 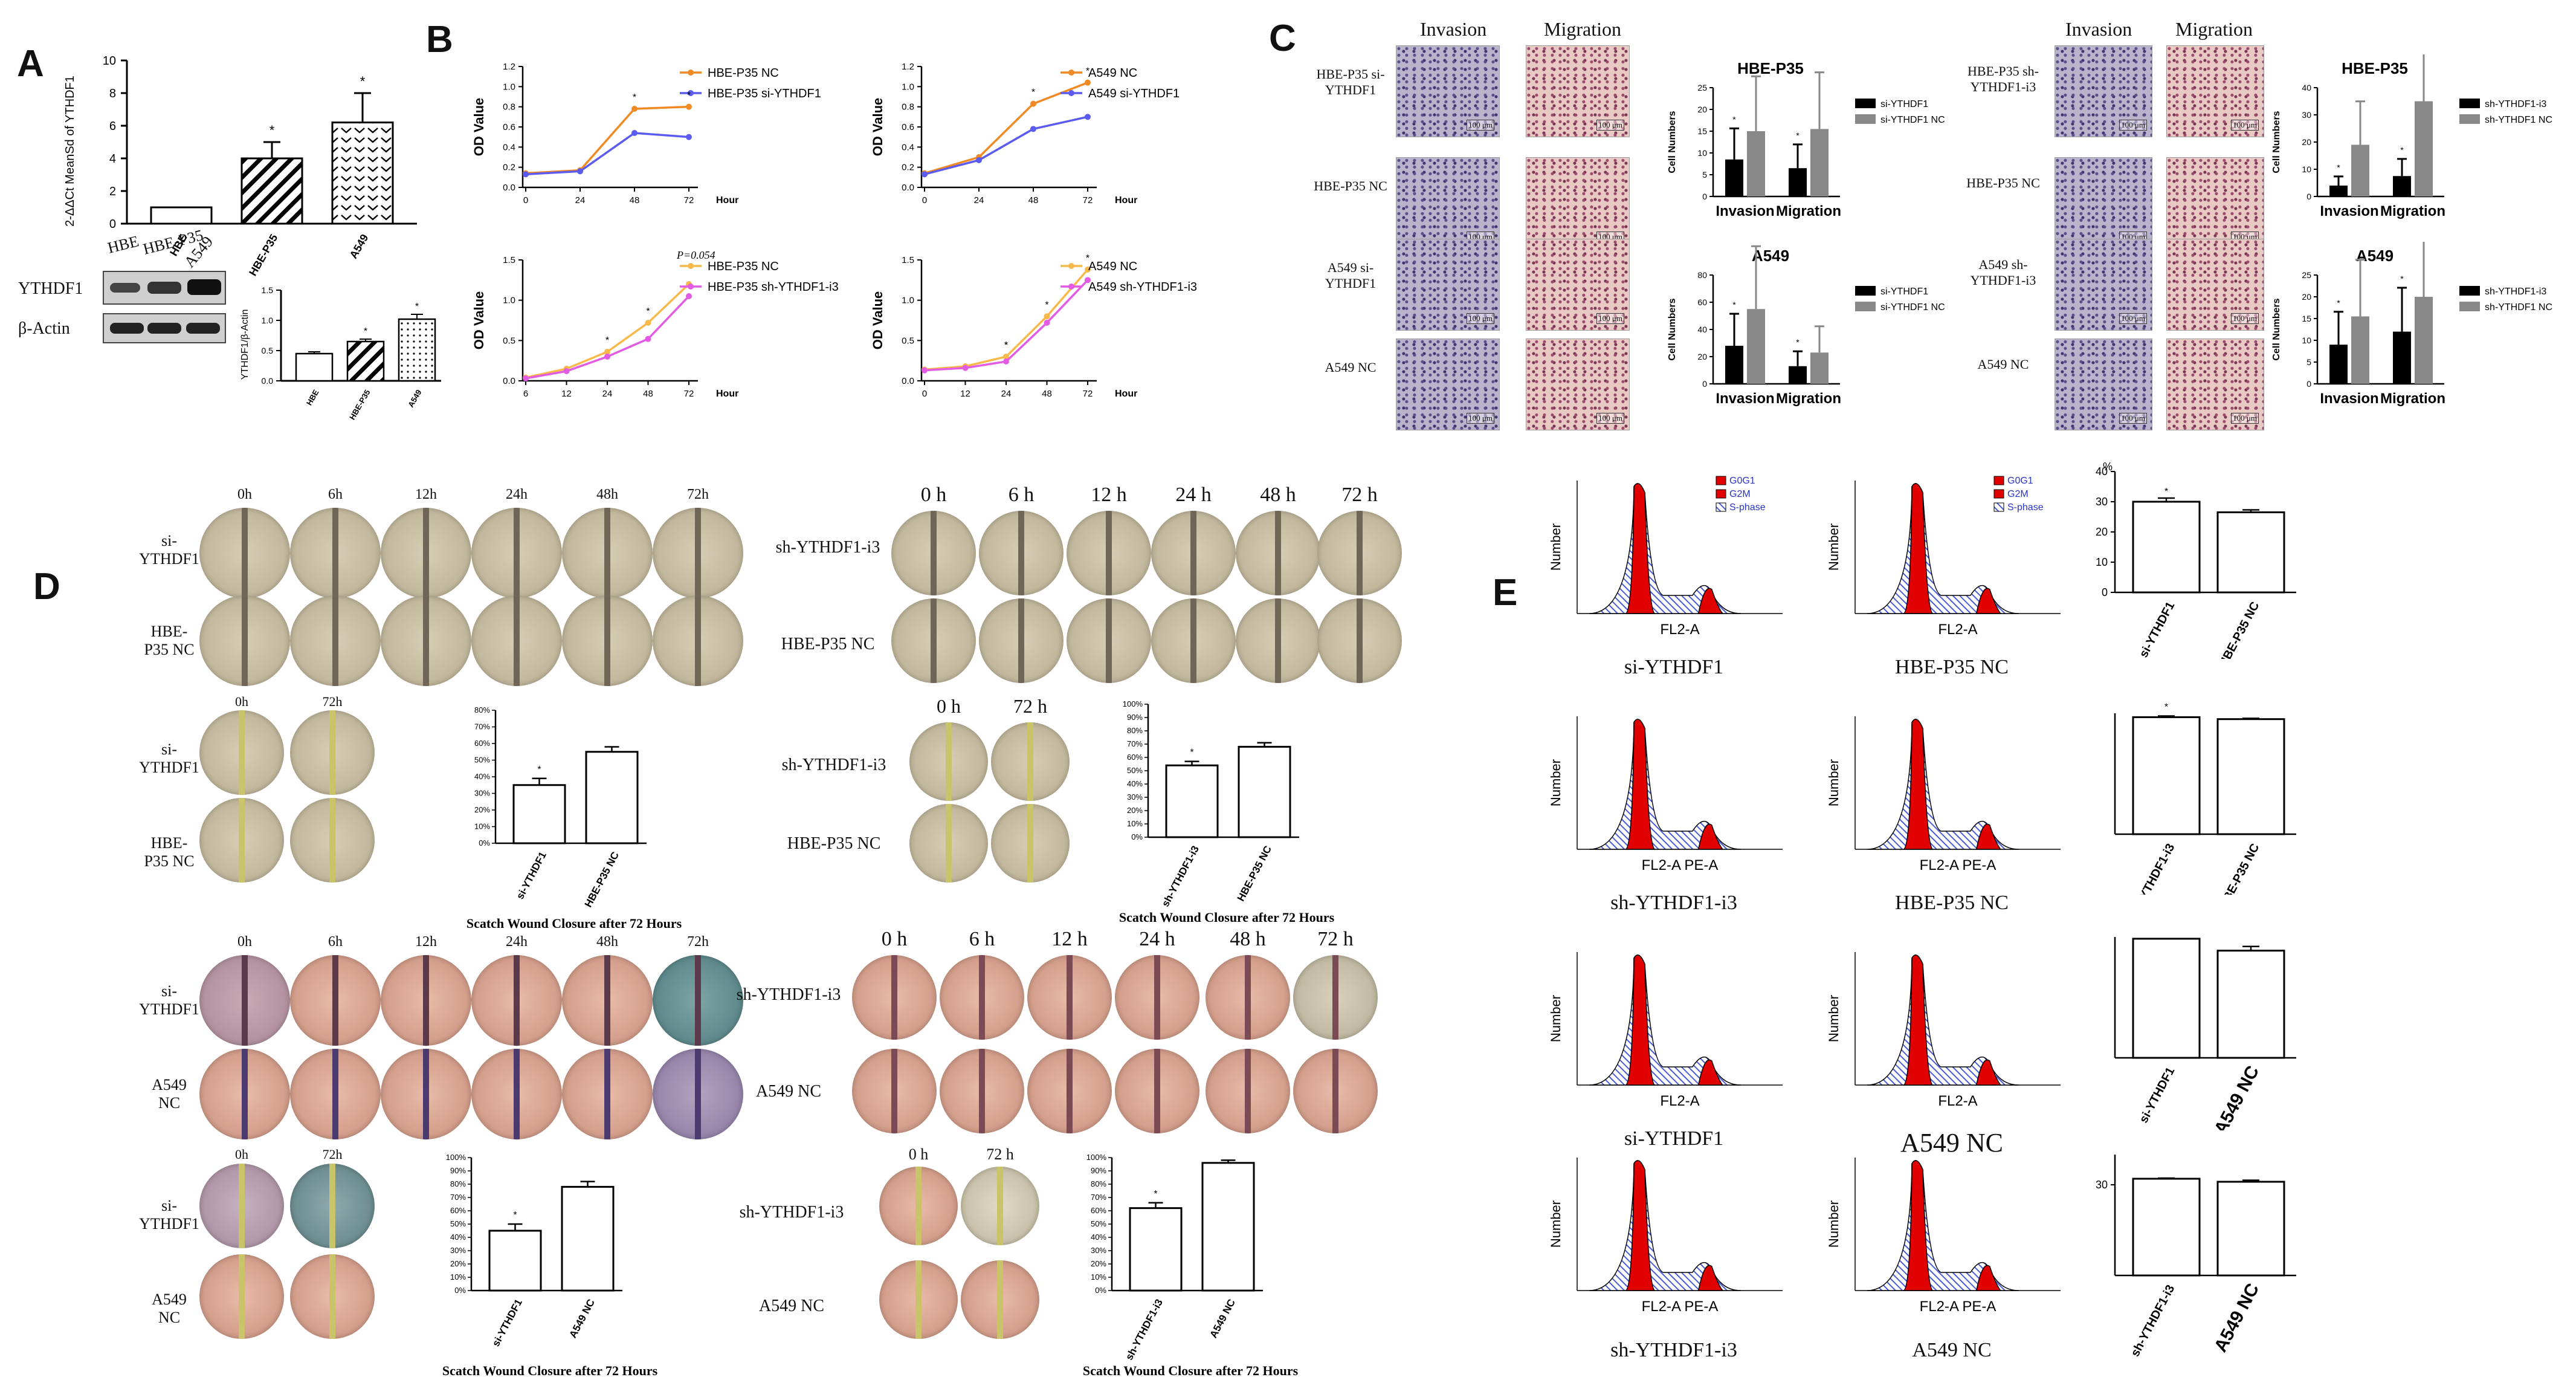 I want to click on e-ytick: 0, so click(x=2105, y=592).